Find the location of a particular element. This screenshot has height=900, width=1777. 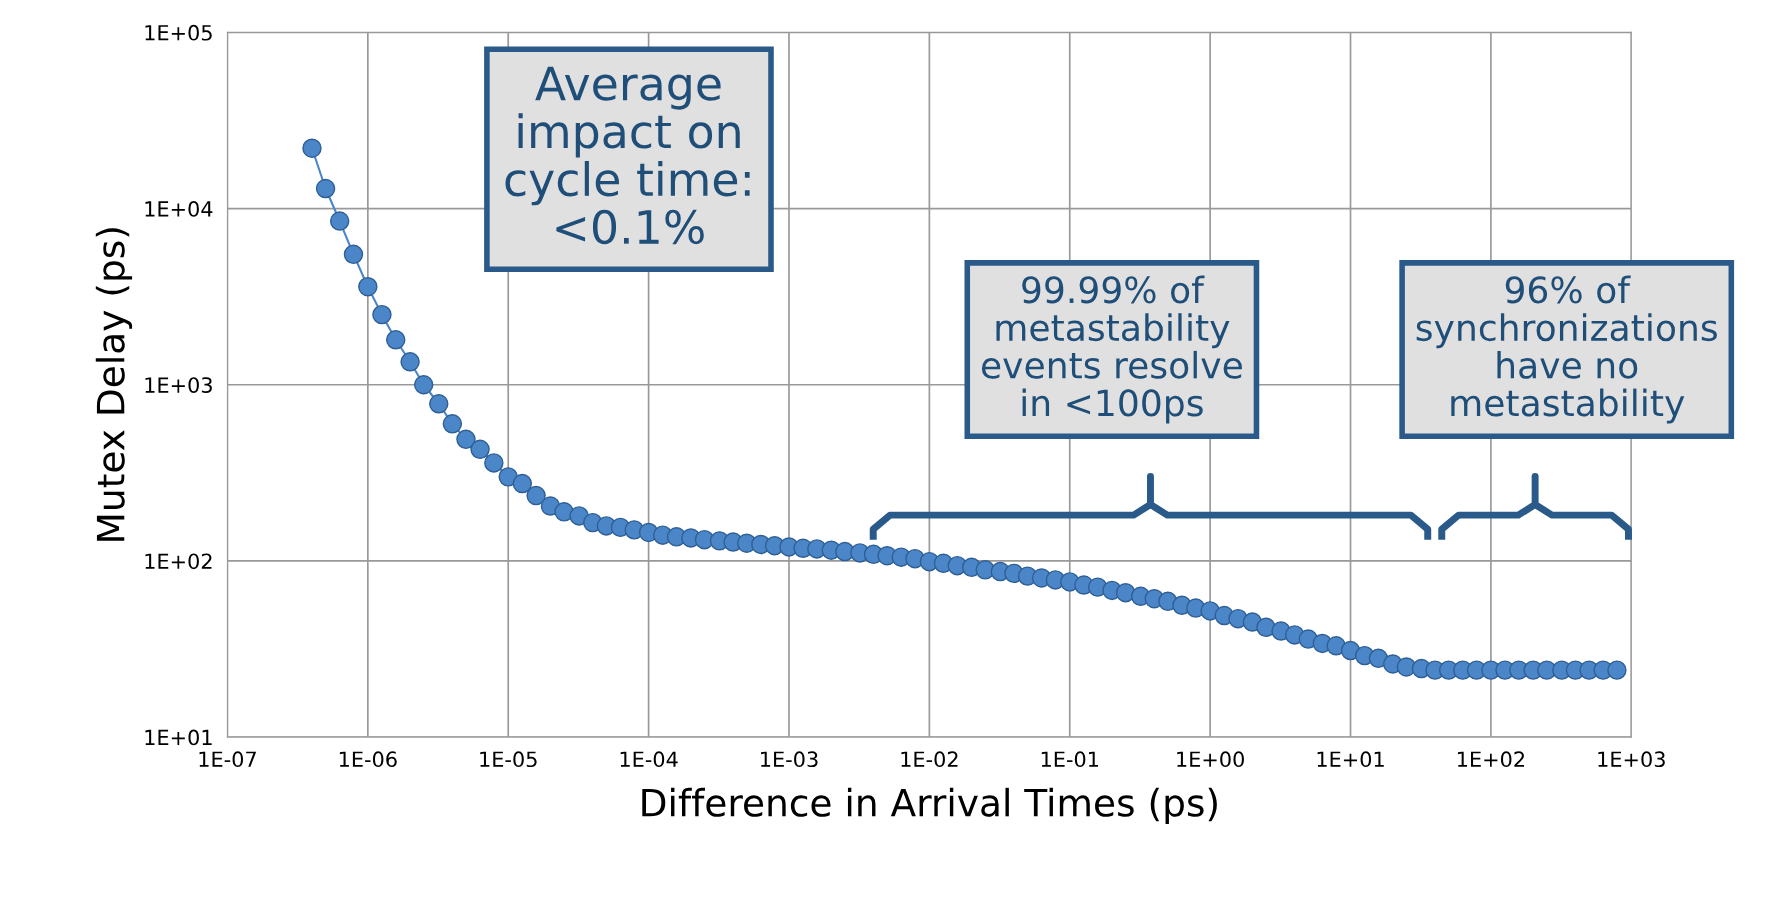

y-tick-label: 1E+02 is located at coordinates (178, 561).